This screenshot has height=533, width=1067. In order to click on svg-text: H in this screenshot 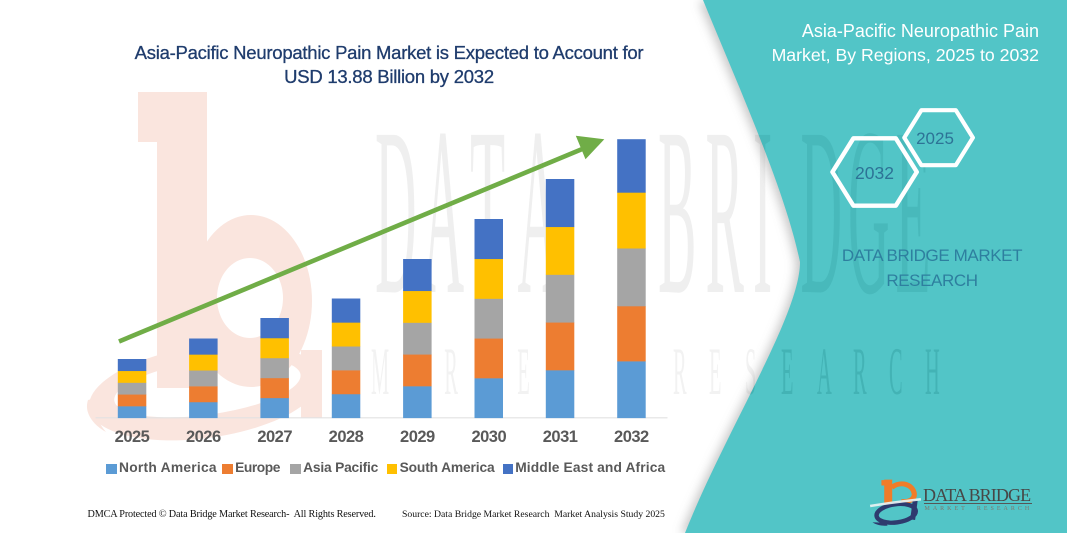, I will do `click(932, 371)`.